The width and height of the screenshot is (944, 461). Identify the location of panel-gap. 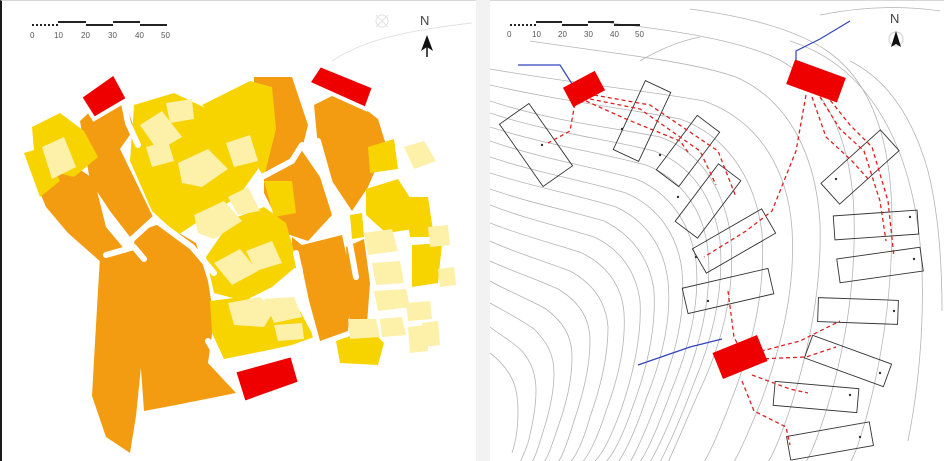
(483, 230).